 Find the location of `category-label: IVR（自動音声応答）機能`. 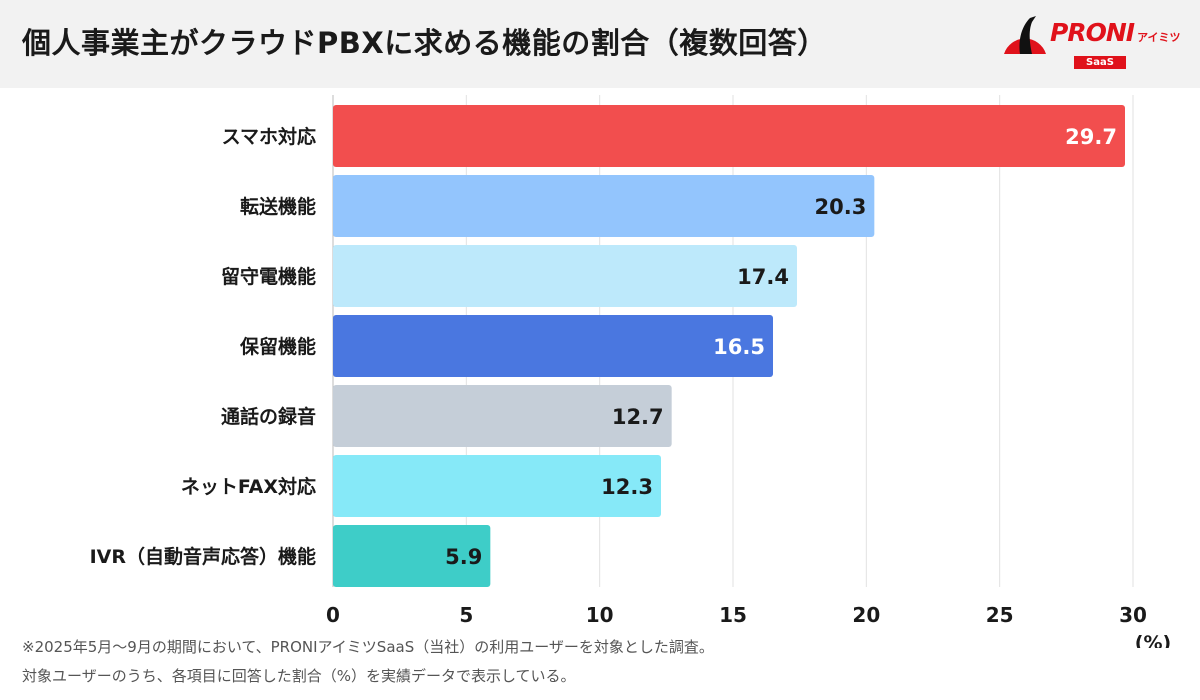

category-label: IVR（自動音声応答）機能 is located at coordinates (203, 556).